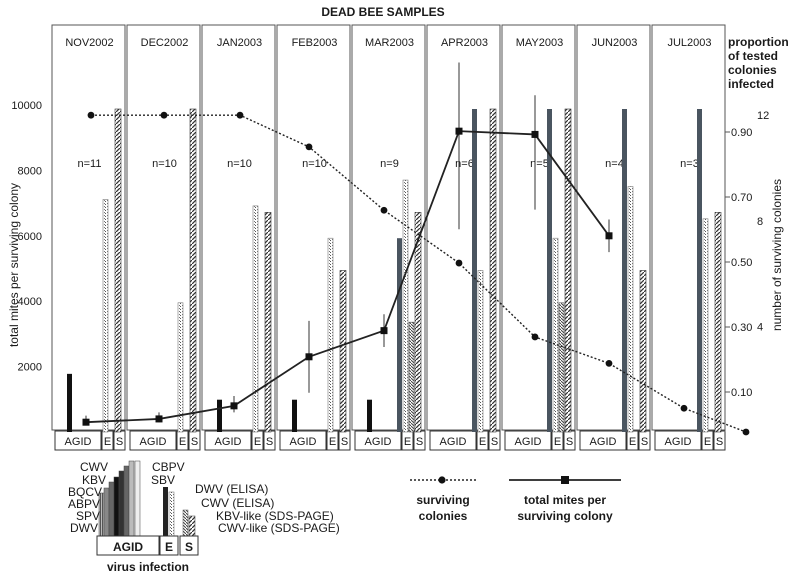 Image resolution: width=792 pixels, height=578 pixels. What do you see at coordinates (315, 43) in the screenshot?
I see `month-label: FEB2003` at bounding box center [315, 43].